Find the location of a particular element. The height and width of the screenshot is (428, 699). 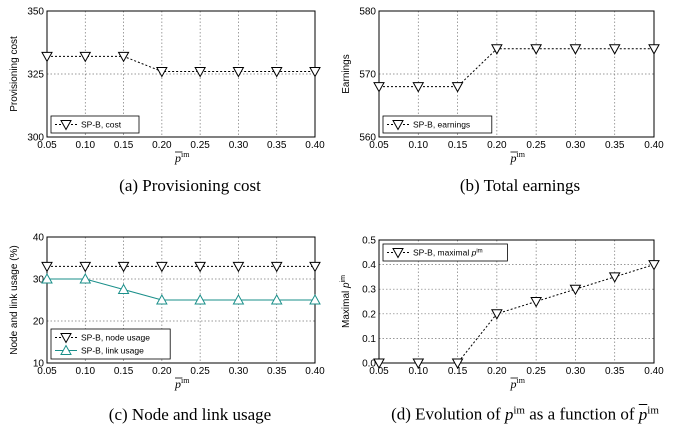

y-tick-label: 570 is located at coordinates (367, 75).